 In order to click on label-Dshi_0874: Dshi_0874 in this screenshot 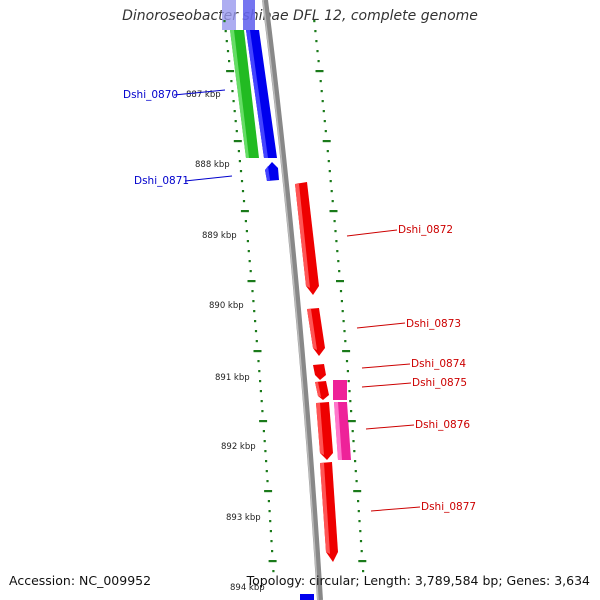, I will do `click(438, 364)`.